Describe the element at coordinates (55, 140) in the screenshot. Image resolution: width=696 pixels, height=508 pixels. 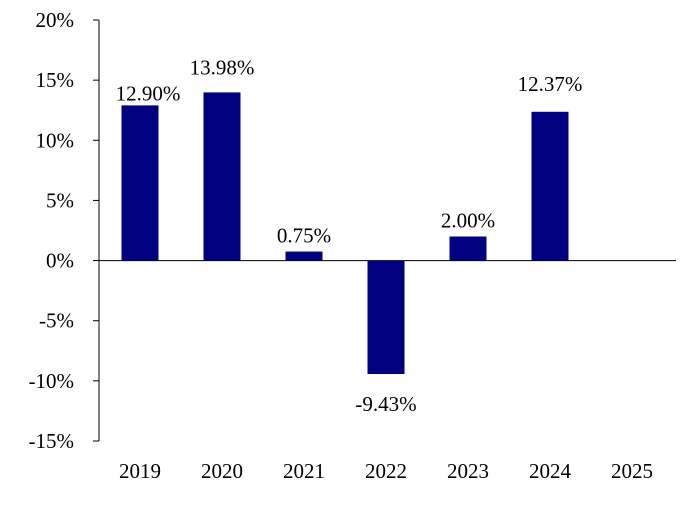
I see `y-tick-label: 10%` at that location.